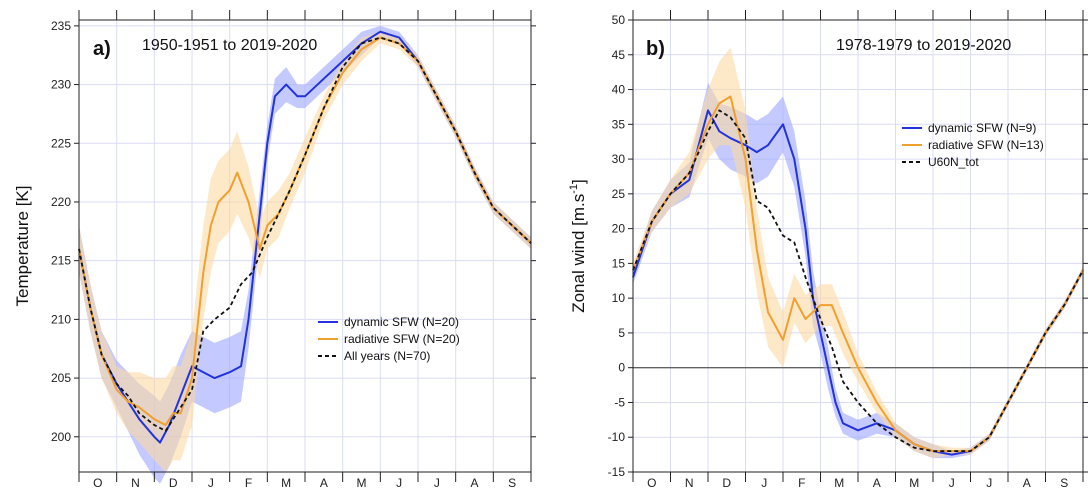 This screenshot has width=1090, height=491. Describe the element at coordinates (61, 261) in the screenshot. I see `y-tick-label: 215` at that location.